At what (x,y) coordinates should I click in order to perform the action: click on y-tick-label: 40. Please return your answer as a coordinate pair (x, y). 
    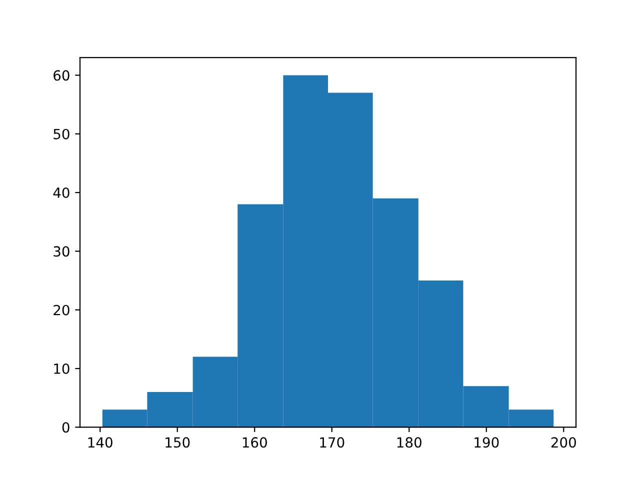
    Looking at the image, I should click on (61, 193).